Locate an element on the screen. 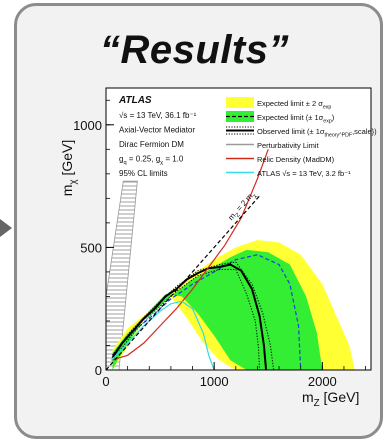 This screenshot has height=443, width=389. x-tick-label: 0 is located at coordinates (105, 381).